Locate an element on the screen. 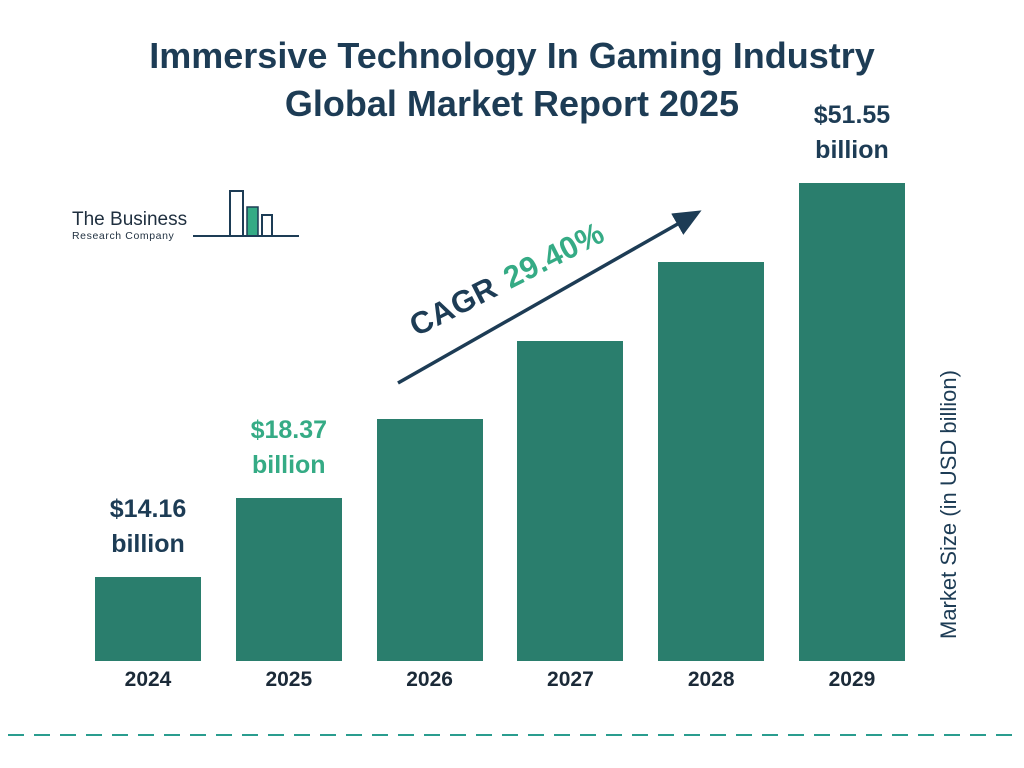  value-label: $51.55 billion is located at coordinates (852, 132).